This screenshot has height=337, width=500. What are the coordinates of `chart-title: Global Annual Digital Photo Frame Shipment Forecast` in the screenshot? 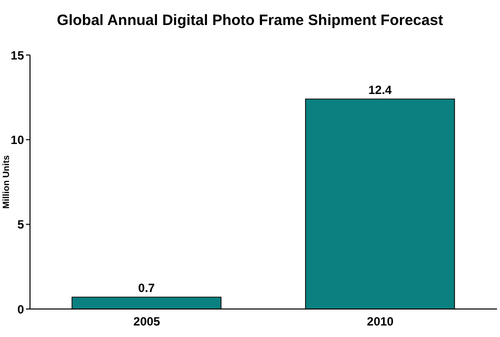 It's located at (250, 20).